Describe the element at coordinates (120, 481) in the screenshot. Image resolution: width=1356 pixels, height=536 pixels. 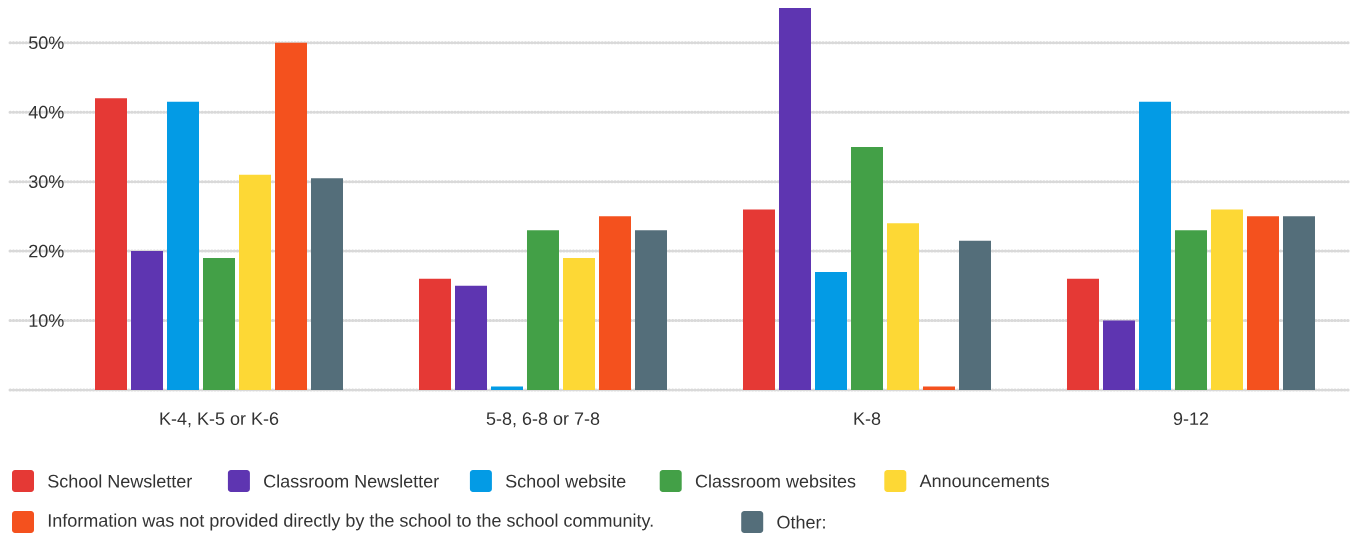
I see `legend-label: School Newsletter` at that location.